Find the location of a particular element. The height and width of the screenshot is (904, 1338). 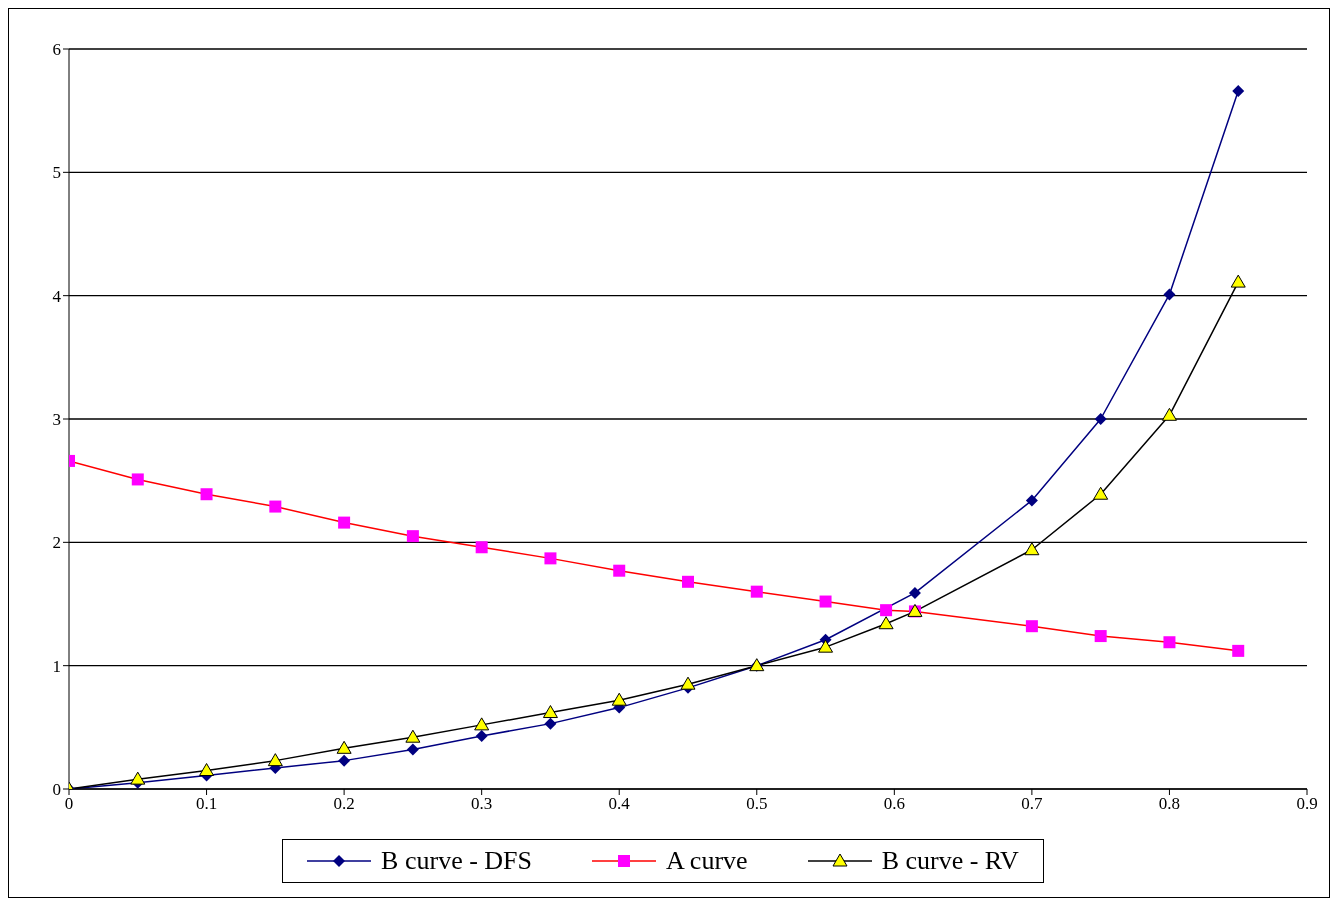

y-tick-label: 5 is located at coordinates (56, 173).